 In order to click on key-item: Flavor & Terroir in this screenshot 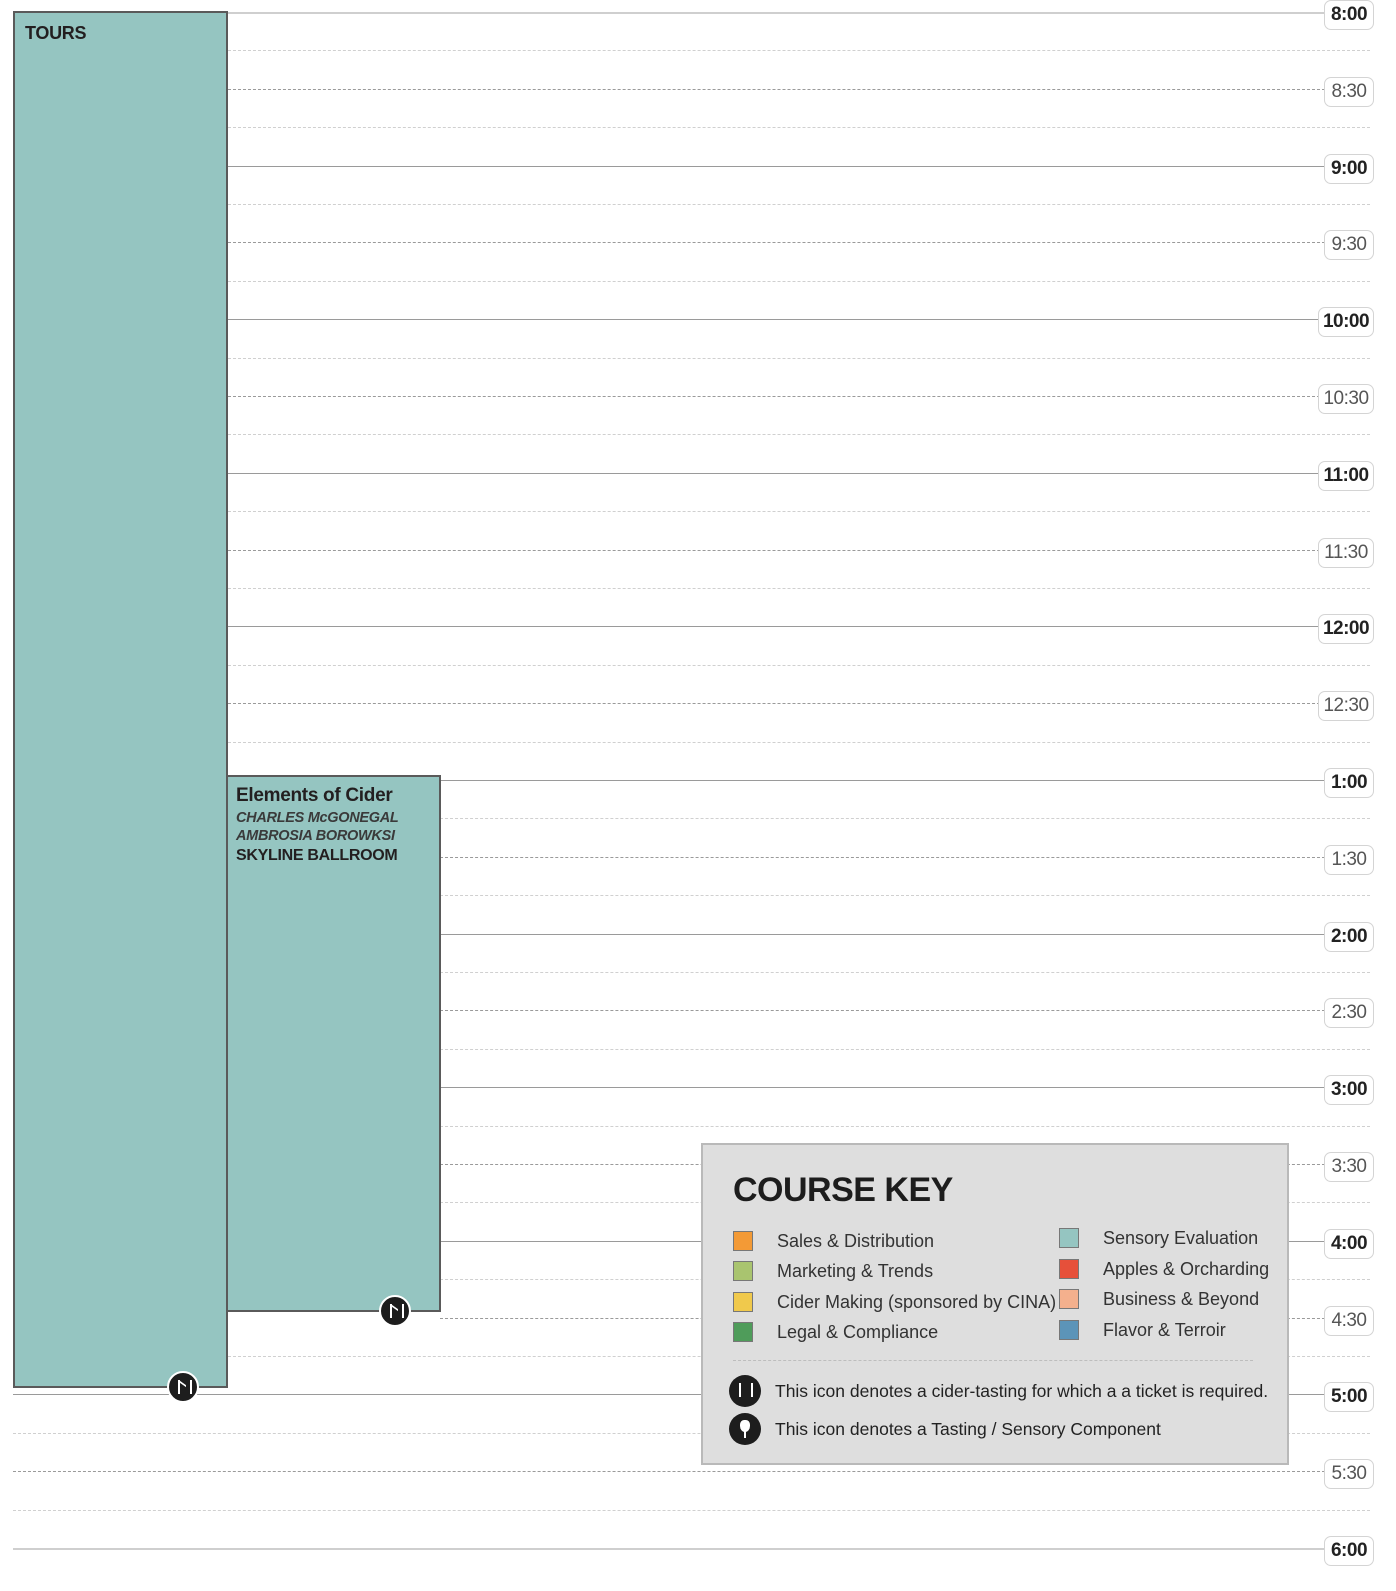, I will do `click(1142, 1330)`.